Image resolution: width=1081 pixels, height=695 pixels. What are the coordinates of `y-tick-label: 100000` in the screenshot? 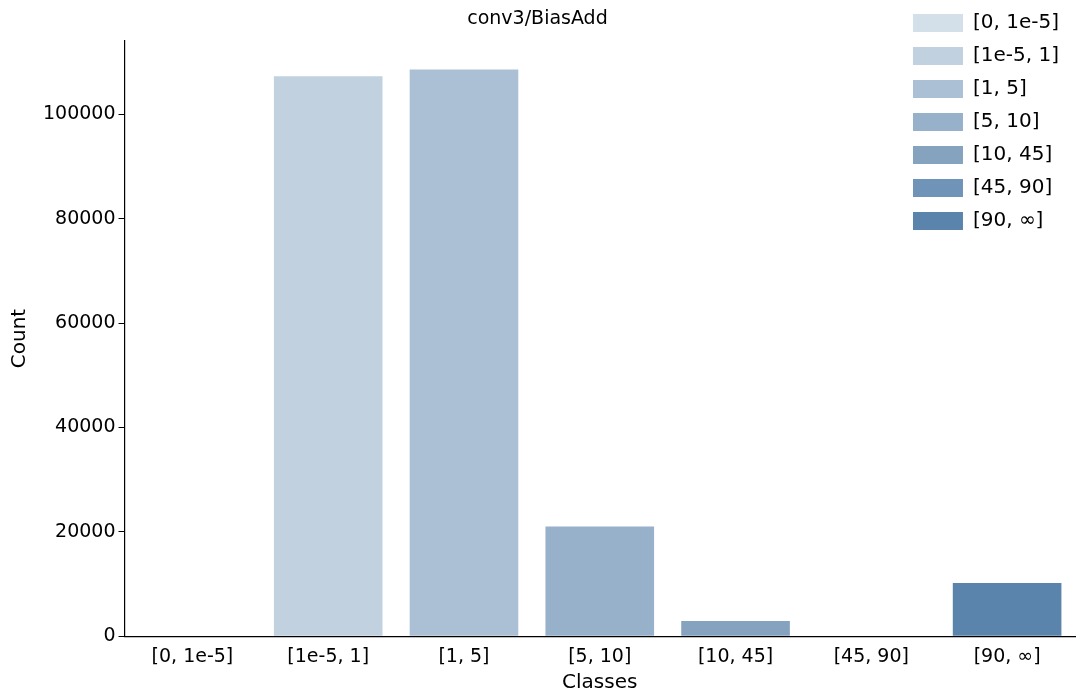 It's located at (79, 112).